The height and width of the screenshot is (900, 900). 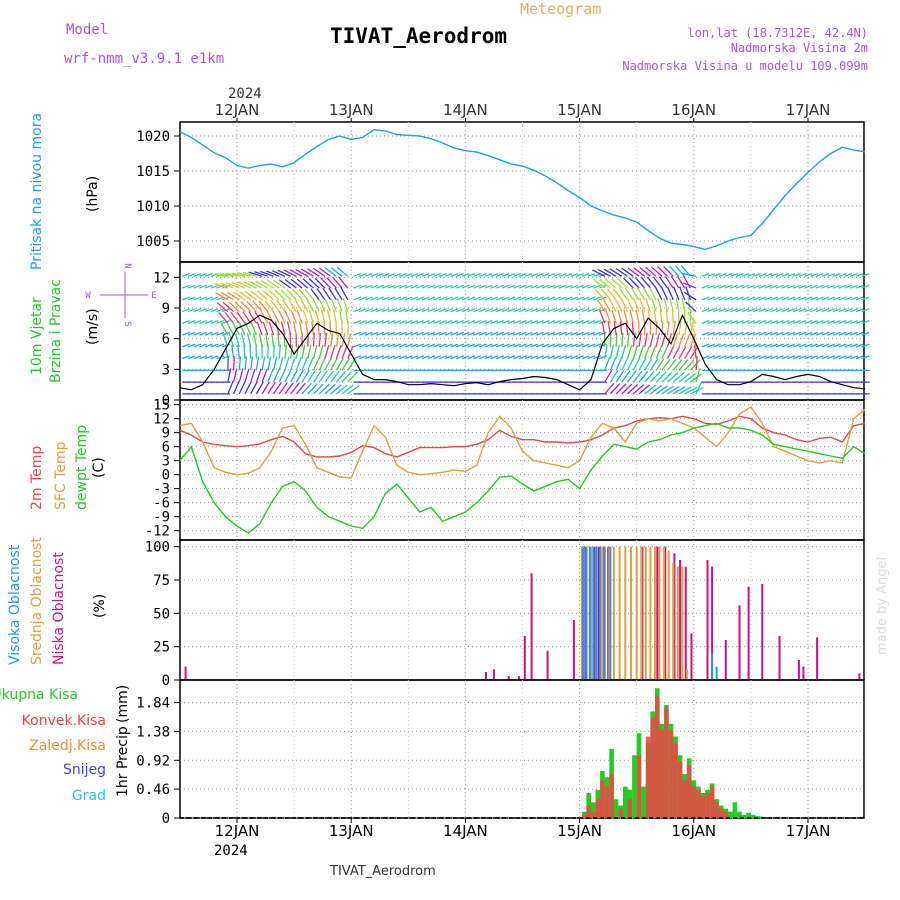 What do you see at coordinates (166, 340) in the screenshot?
I see `wind-ytick-label: 6` at bounding box center [166, 340].